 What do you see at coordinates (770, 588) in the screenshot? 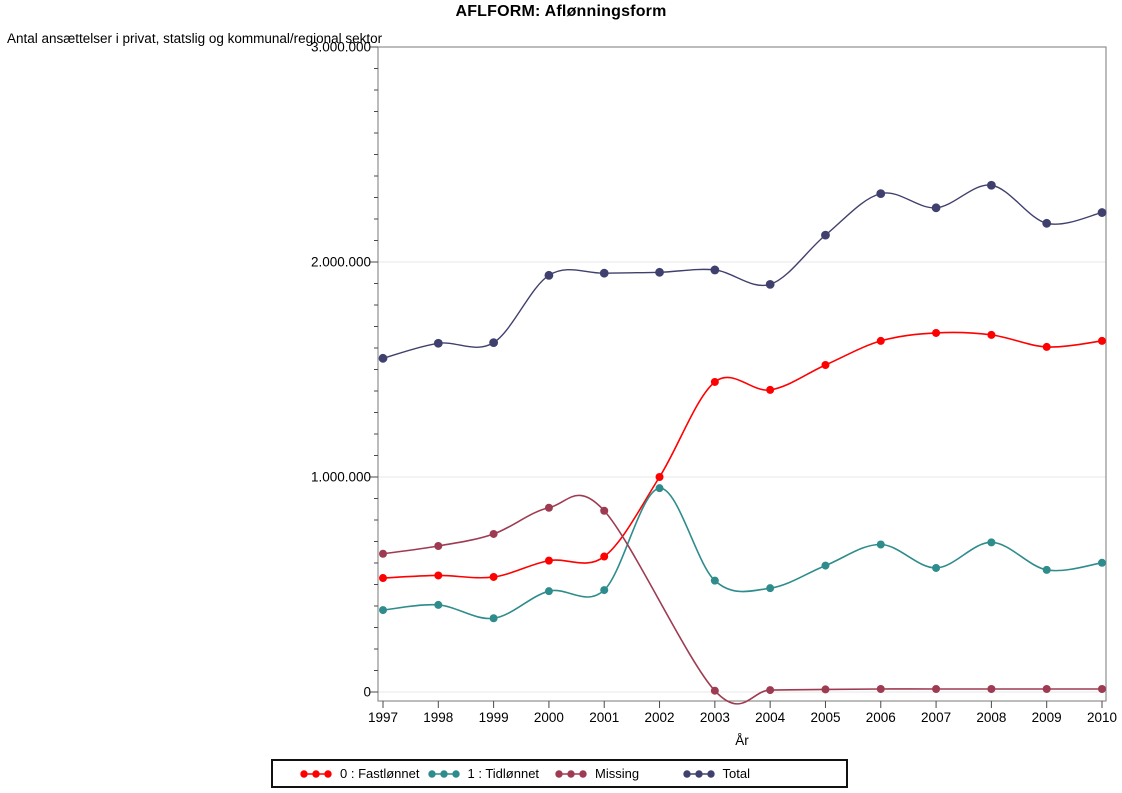
I see `data-point-tidloennet-2004` at bounding box center [770, 588].